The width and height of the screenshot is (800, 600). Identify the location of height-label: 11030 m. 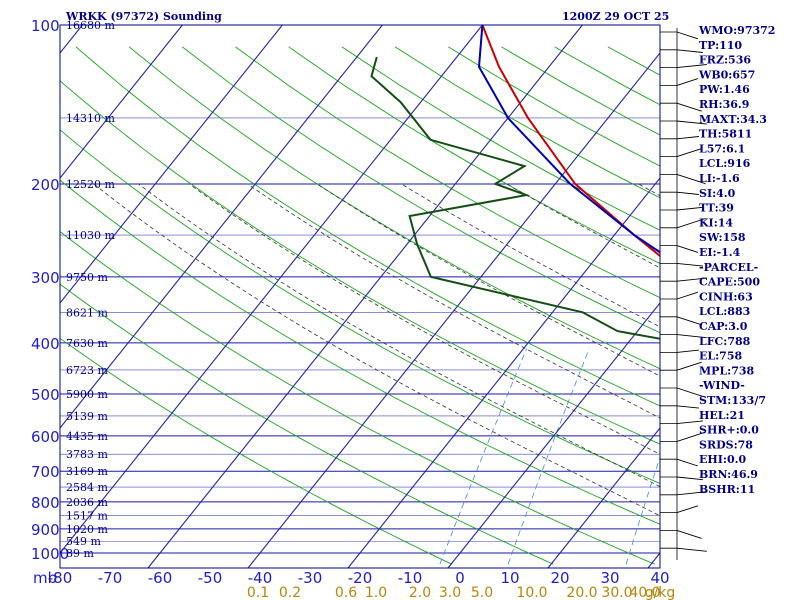
(90, 235).